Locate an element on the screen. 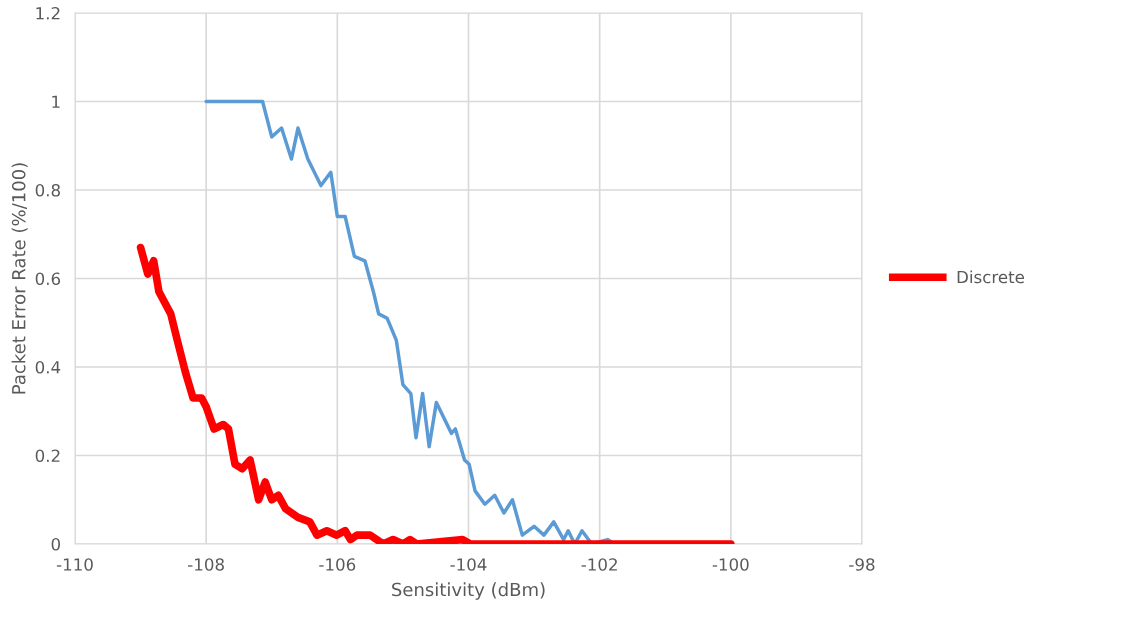 The height and width of the screenshot is (625, 1135). x-axis-title: Sensitivity (dBm) is located at coordinates (468, 591).